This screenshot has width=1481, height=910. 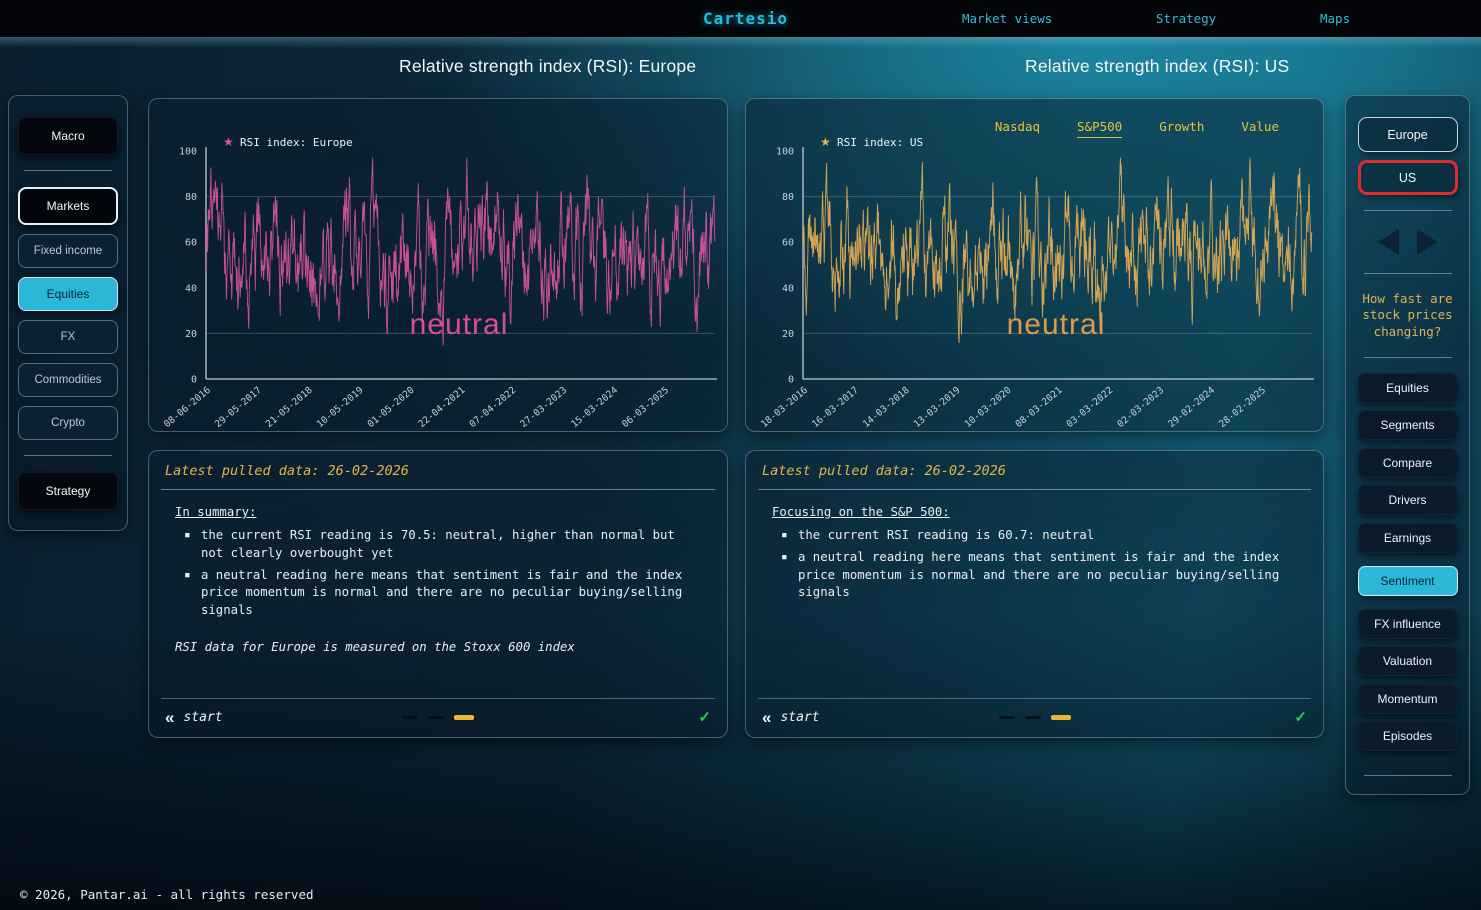 I want to click on svg-text: 100, so click(x=785, y=152).